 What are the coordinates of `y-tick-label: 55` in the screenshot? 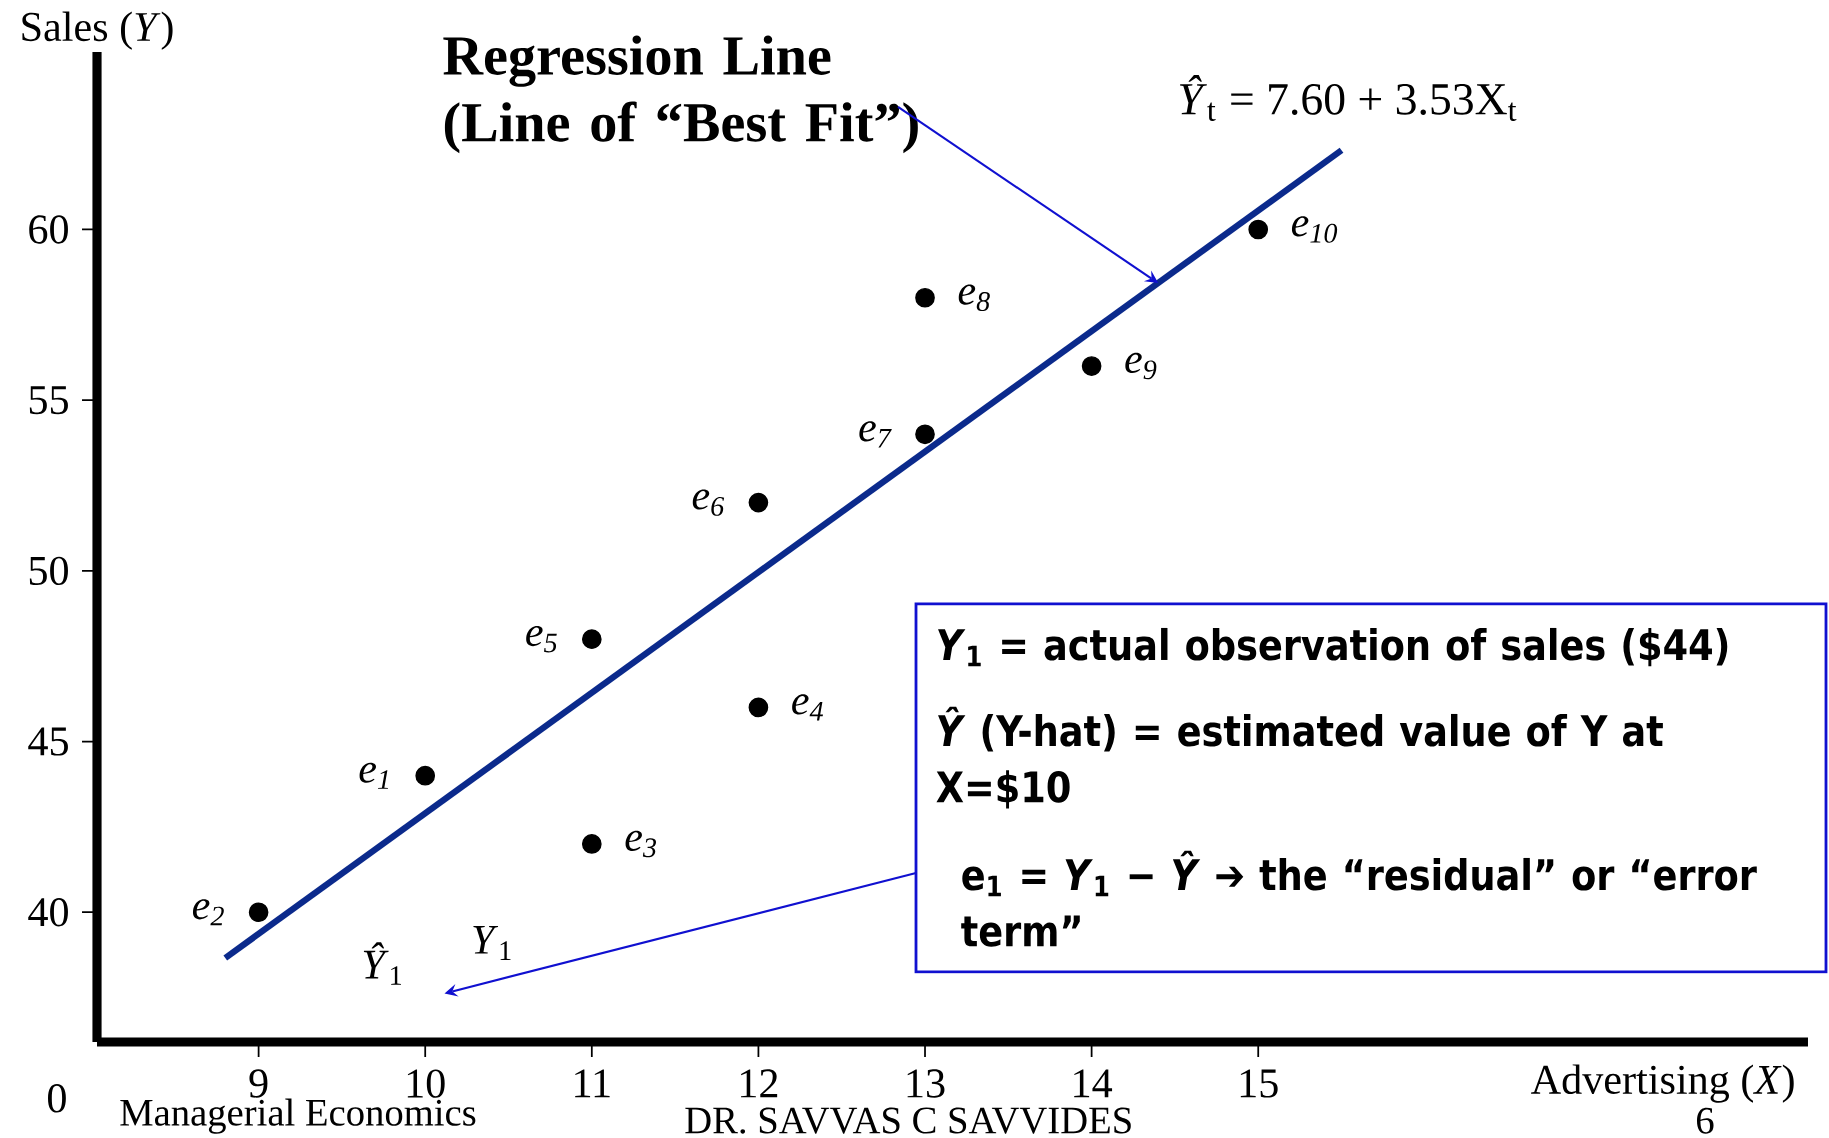 It's located at (48, 400).